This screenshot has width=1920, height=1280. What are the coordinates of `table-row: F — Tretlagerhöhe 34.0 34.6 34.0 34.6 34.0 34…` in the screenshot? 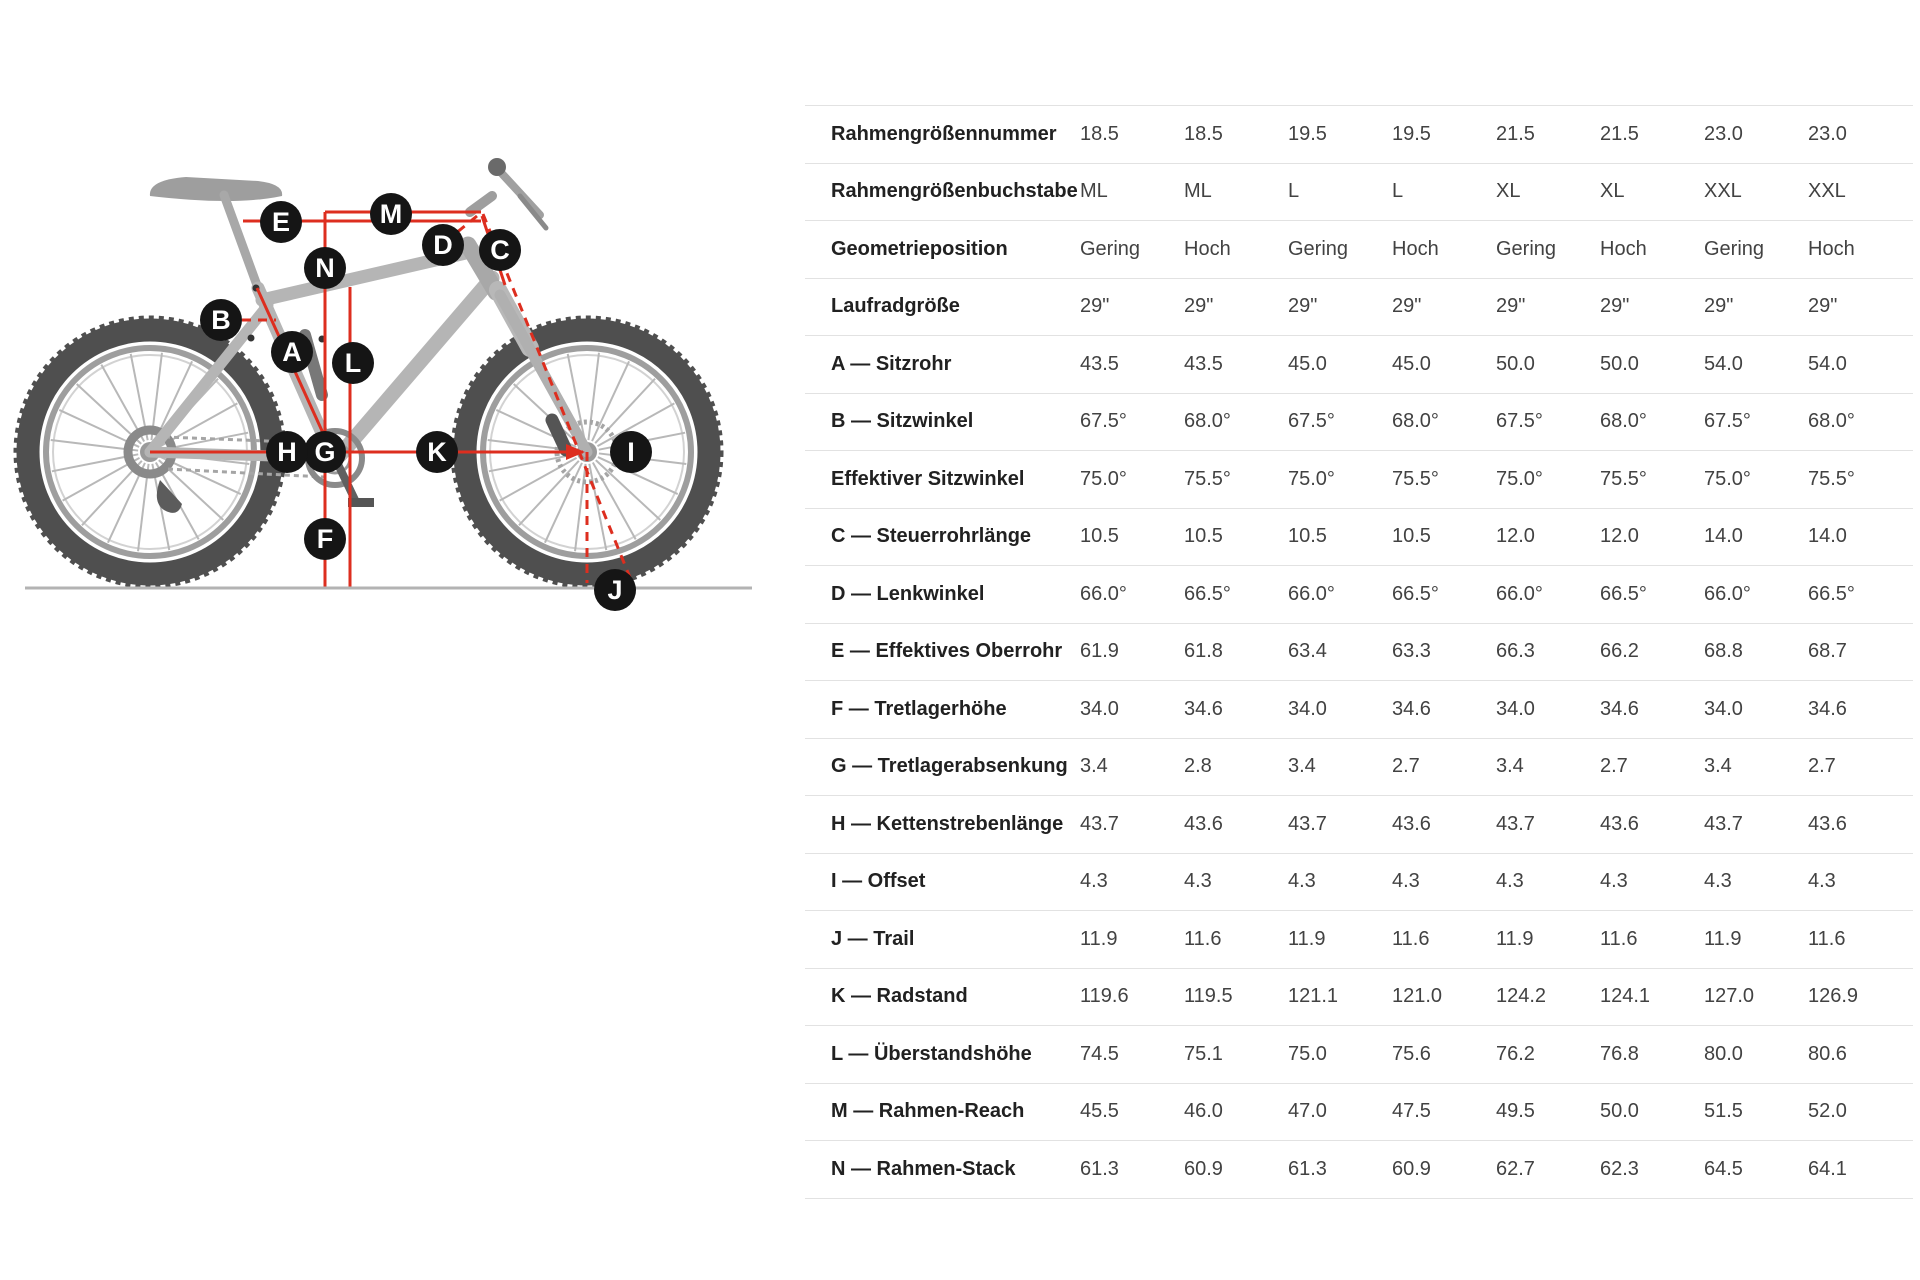 It's located at (1359, 710).